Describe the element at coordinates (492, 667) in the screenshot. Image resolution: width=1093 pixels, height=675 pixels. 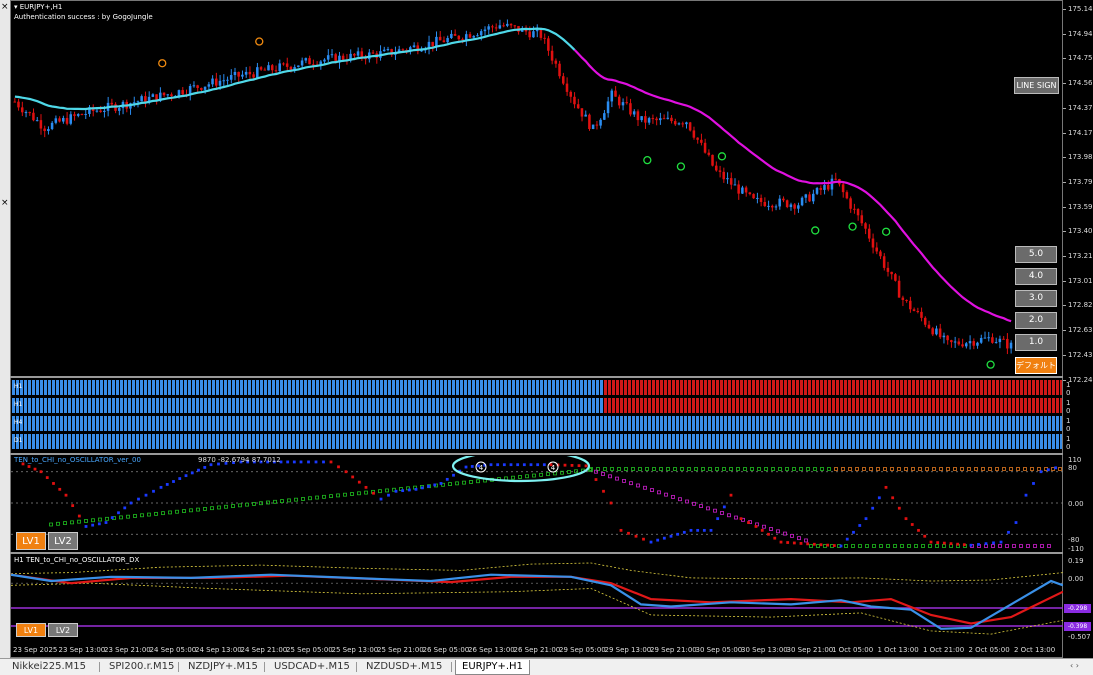
I see `tab-eurjpy-h1: EURJPY+.H1` at that location.